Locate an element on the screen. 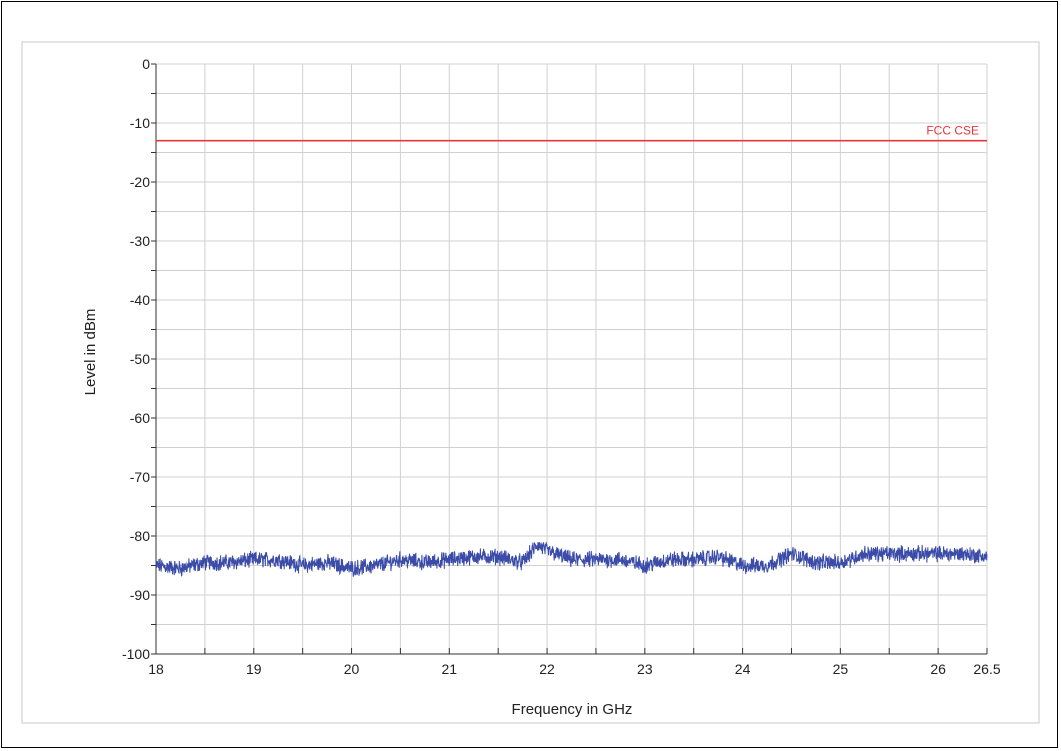  x-tick-label: 26.5 is located at coordinates (986, 669).